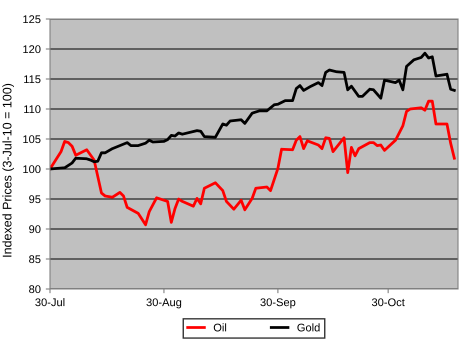 The height and width of the screenshot is (341, 470). Describe the element at coordinates (35, 259) in the screenshot. I see `y-tick-label: 85` at that location.